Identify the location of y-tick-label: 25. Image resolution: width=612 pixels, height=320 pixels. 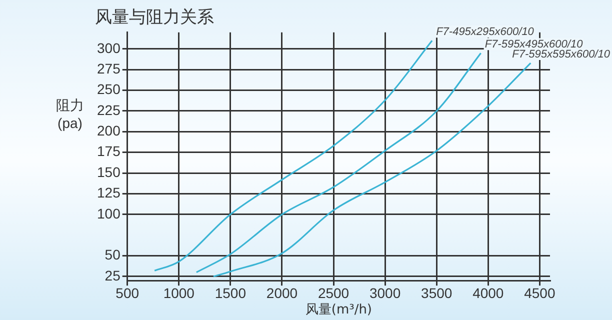
(112, 275).